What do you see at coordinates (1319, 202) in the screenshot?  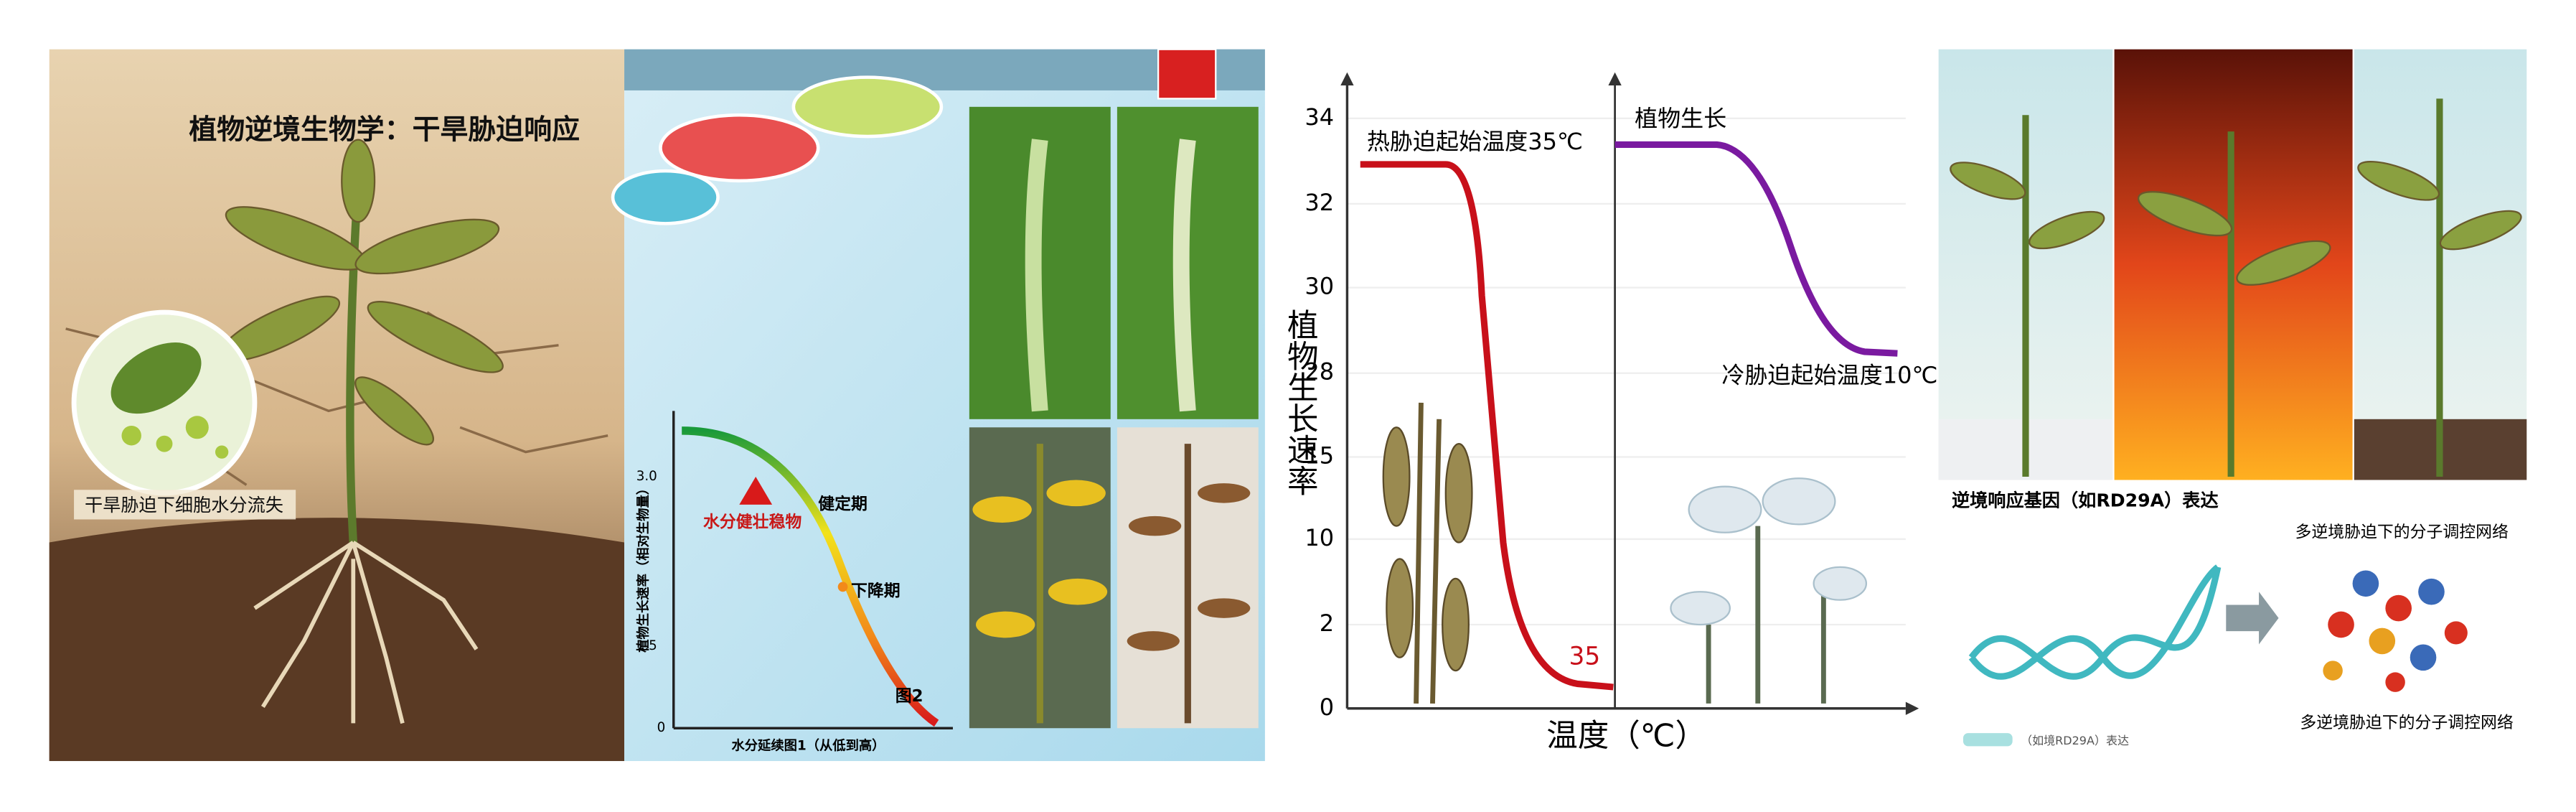 I see `y-tick-label: 32` at bounding box center [1319, 202].